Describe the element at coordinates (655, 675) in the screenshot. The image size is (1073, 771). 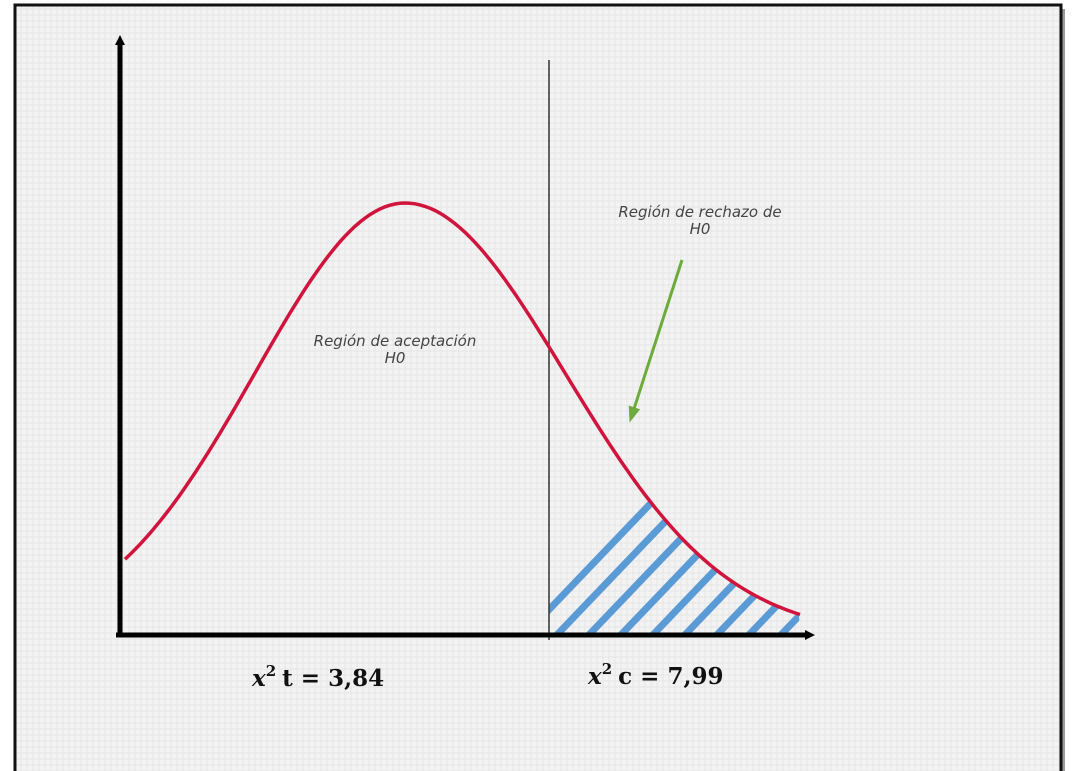
I see `critical-value-calc: x2 c = 7,99` at that location.